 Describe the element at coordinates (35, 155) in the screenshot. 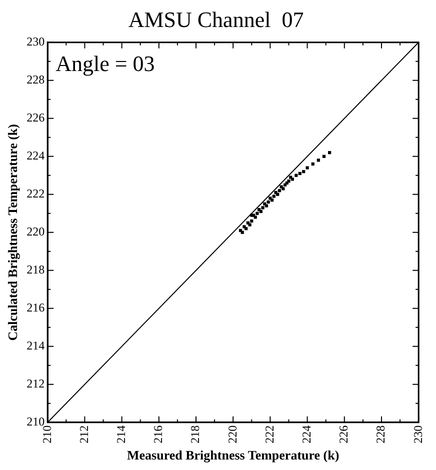

I see `y-tick-label: 224` at that location.